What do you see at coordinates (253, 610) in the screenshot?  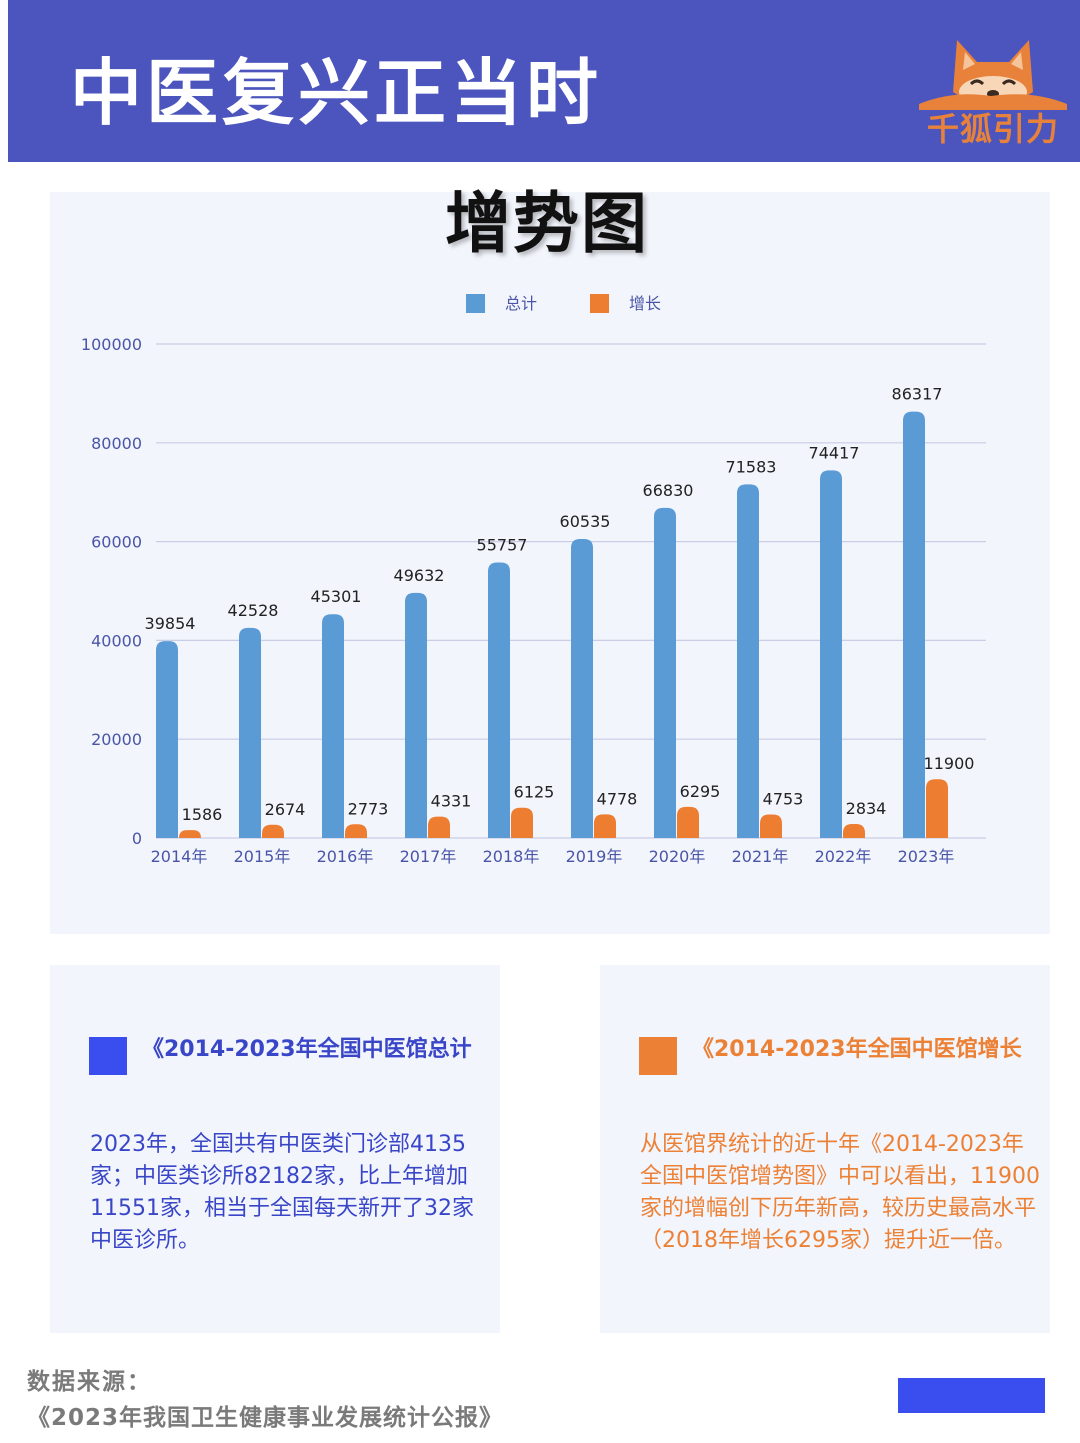 I see `total-data-label: 42528` at bounding box center [253, 610].